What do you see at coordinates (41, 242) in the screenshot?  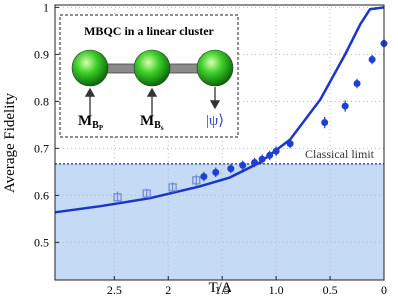 I see `y-tick-label: 0.5` at bounding box center [41, 242].